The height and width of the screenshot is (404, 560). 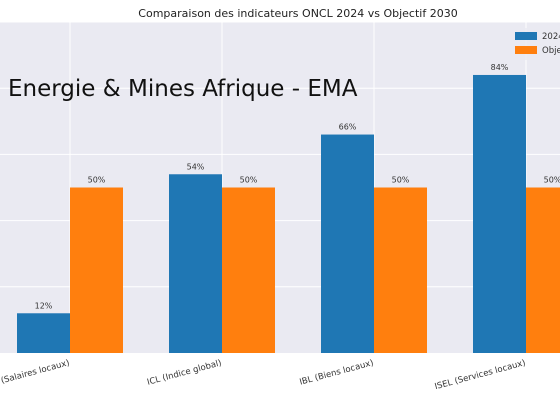 What do you see at coordinates (500, 67) in the screenshot?
I see `bar-value-label: 84%` at bounding box center [500, 67].